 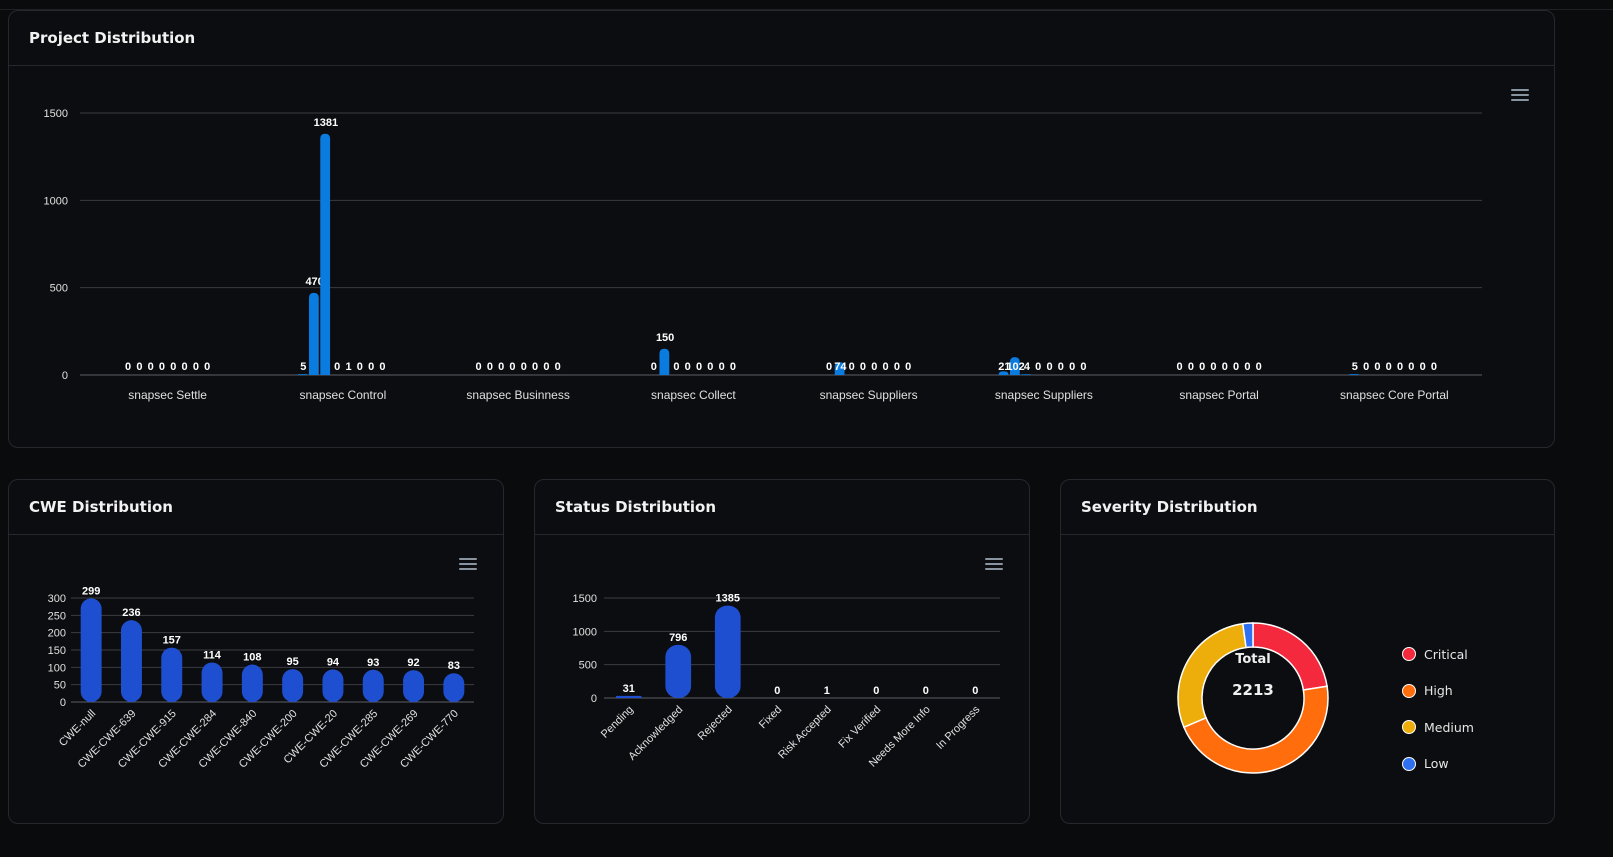 What do you see at coordinates (693, 395) in the screenshot?
I see `project-category-label: snapsec Collect` at bounding box center [693, 395].